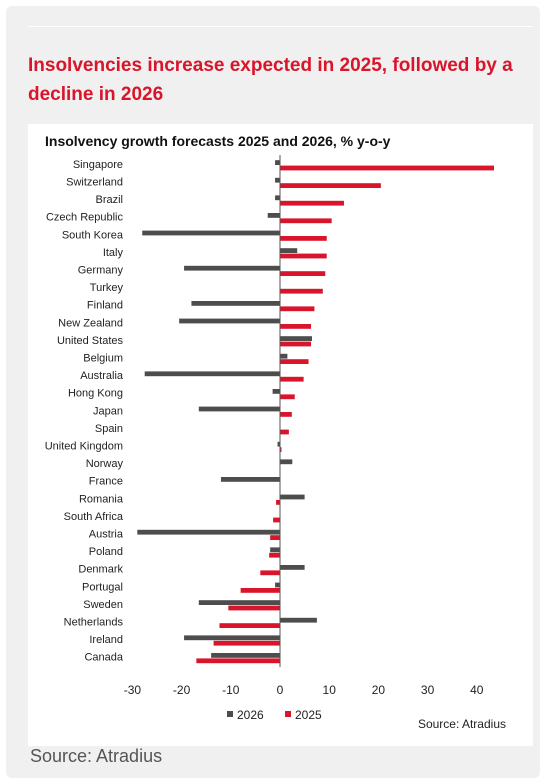 The width and height of the screenshot is (546, 784). I want to click on x-tick-label: -10, so click(231, 690).